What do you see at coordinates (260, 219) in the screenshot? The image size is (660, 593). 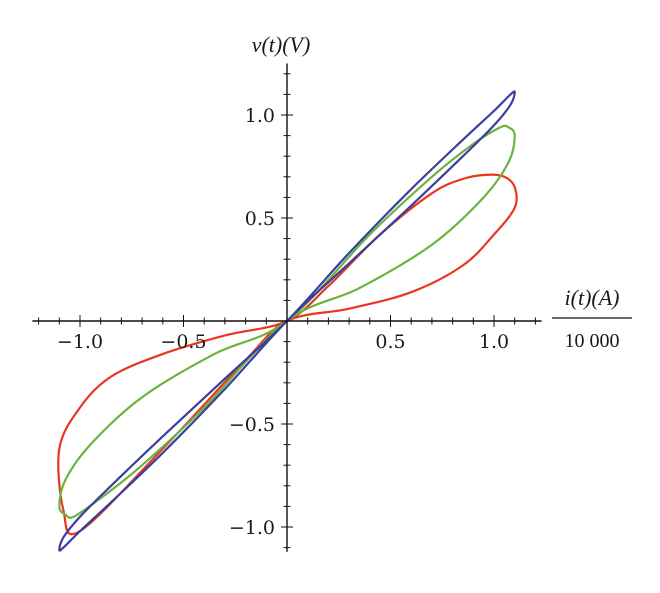 I see `y-tick-label: 0.5` at bounding box center [260, 219].